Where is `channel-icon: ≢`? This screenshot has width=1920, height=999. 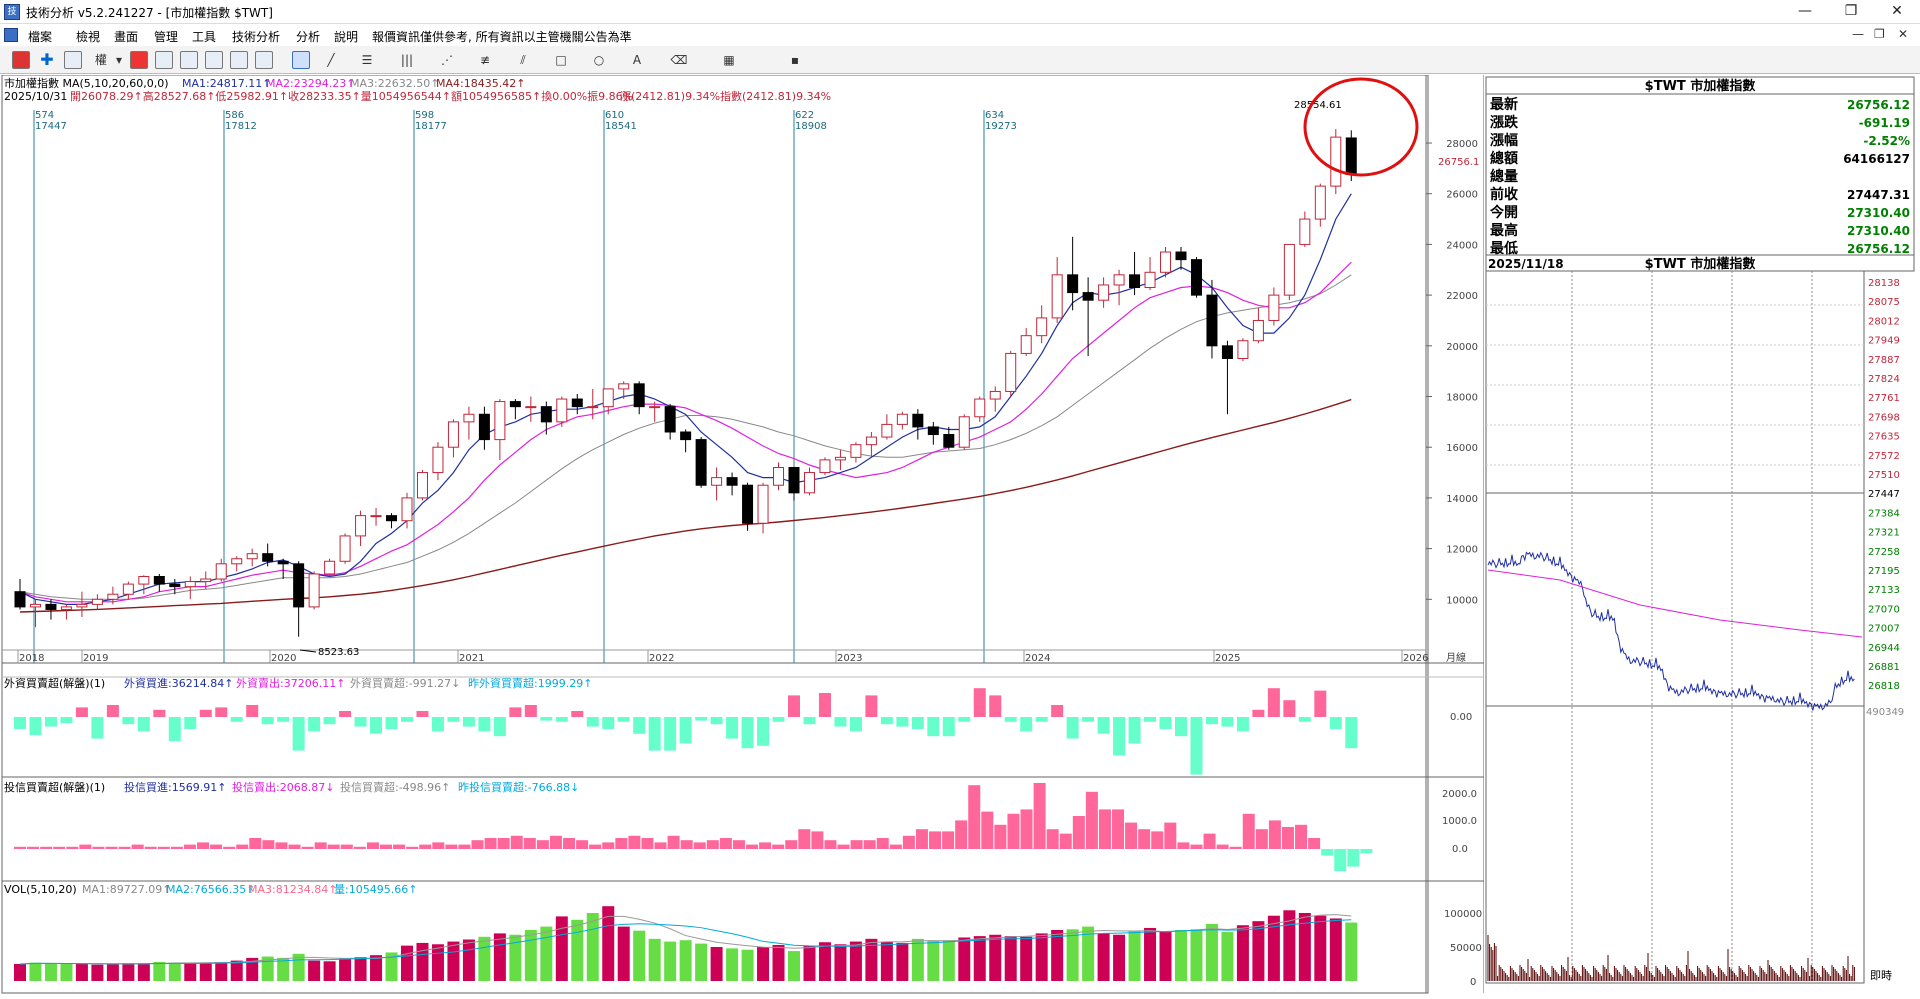 channel-icon: ≢ is located at coordinates (485, 60).